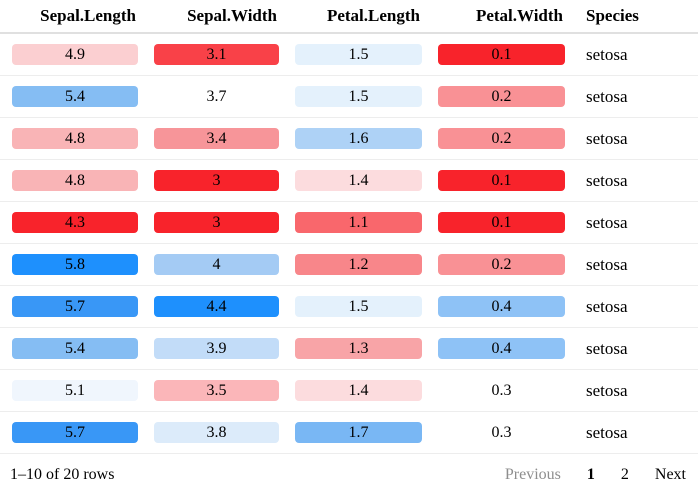  I want to click on value-pill: 4.4, so click(216, 306).